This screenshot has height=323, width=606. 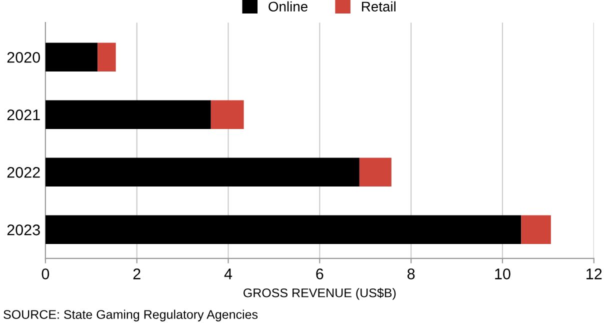 I want to click on x-tick-label: 10, so click(x=502, y=274).